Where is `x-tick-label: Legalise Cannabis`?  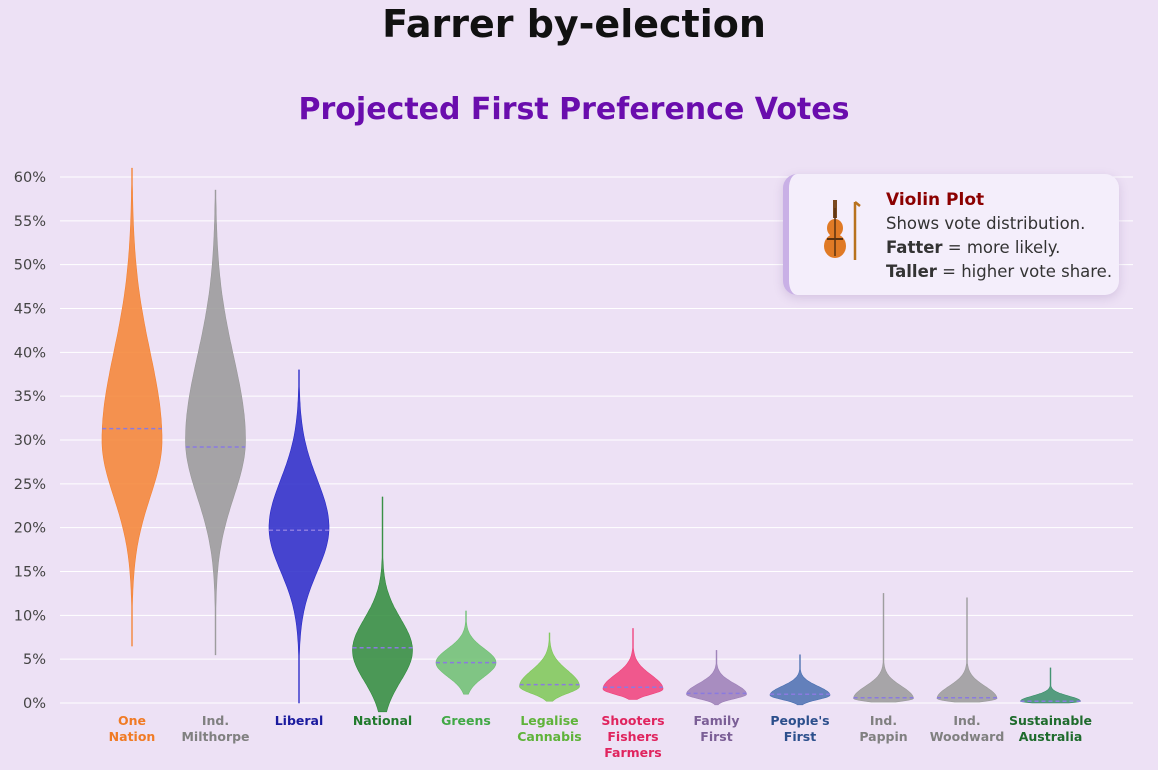 x-tick-label: Legalise Cannabis is located at coordinates (549, 728).